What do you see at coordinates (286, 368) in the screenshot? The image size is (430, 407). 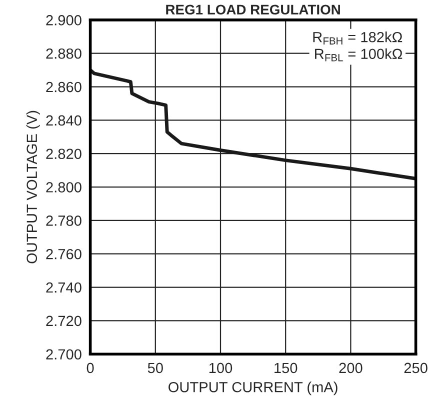 I see `x-tick-label: 150` at bounding box center [286, 368].